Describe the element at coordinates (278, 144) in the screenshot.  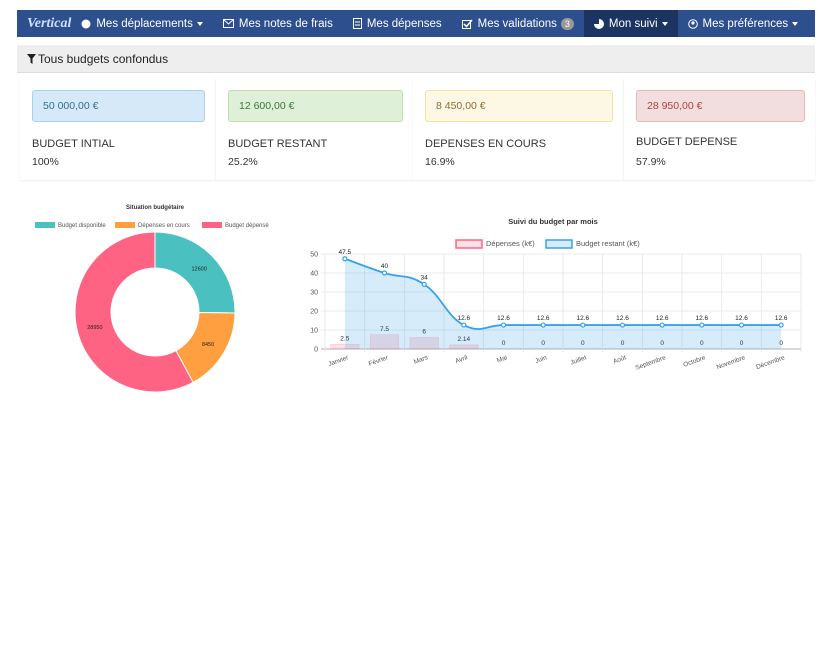
I see `card-title: BUDGET RESTANT` at that location.